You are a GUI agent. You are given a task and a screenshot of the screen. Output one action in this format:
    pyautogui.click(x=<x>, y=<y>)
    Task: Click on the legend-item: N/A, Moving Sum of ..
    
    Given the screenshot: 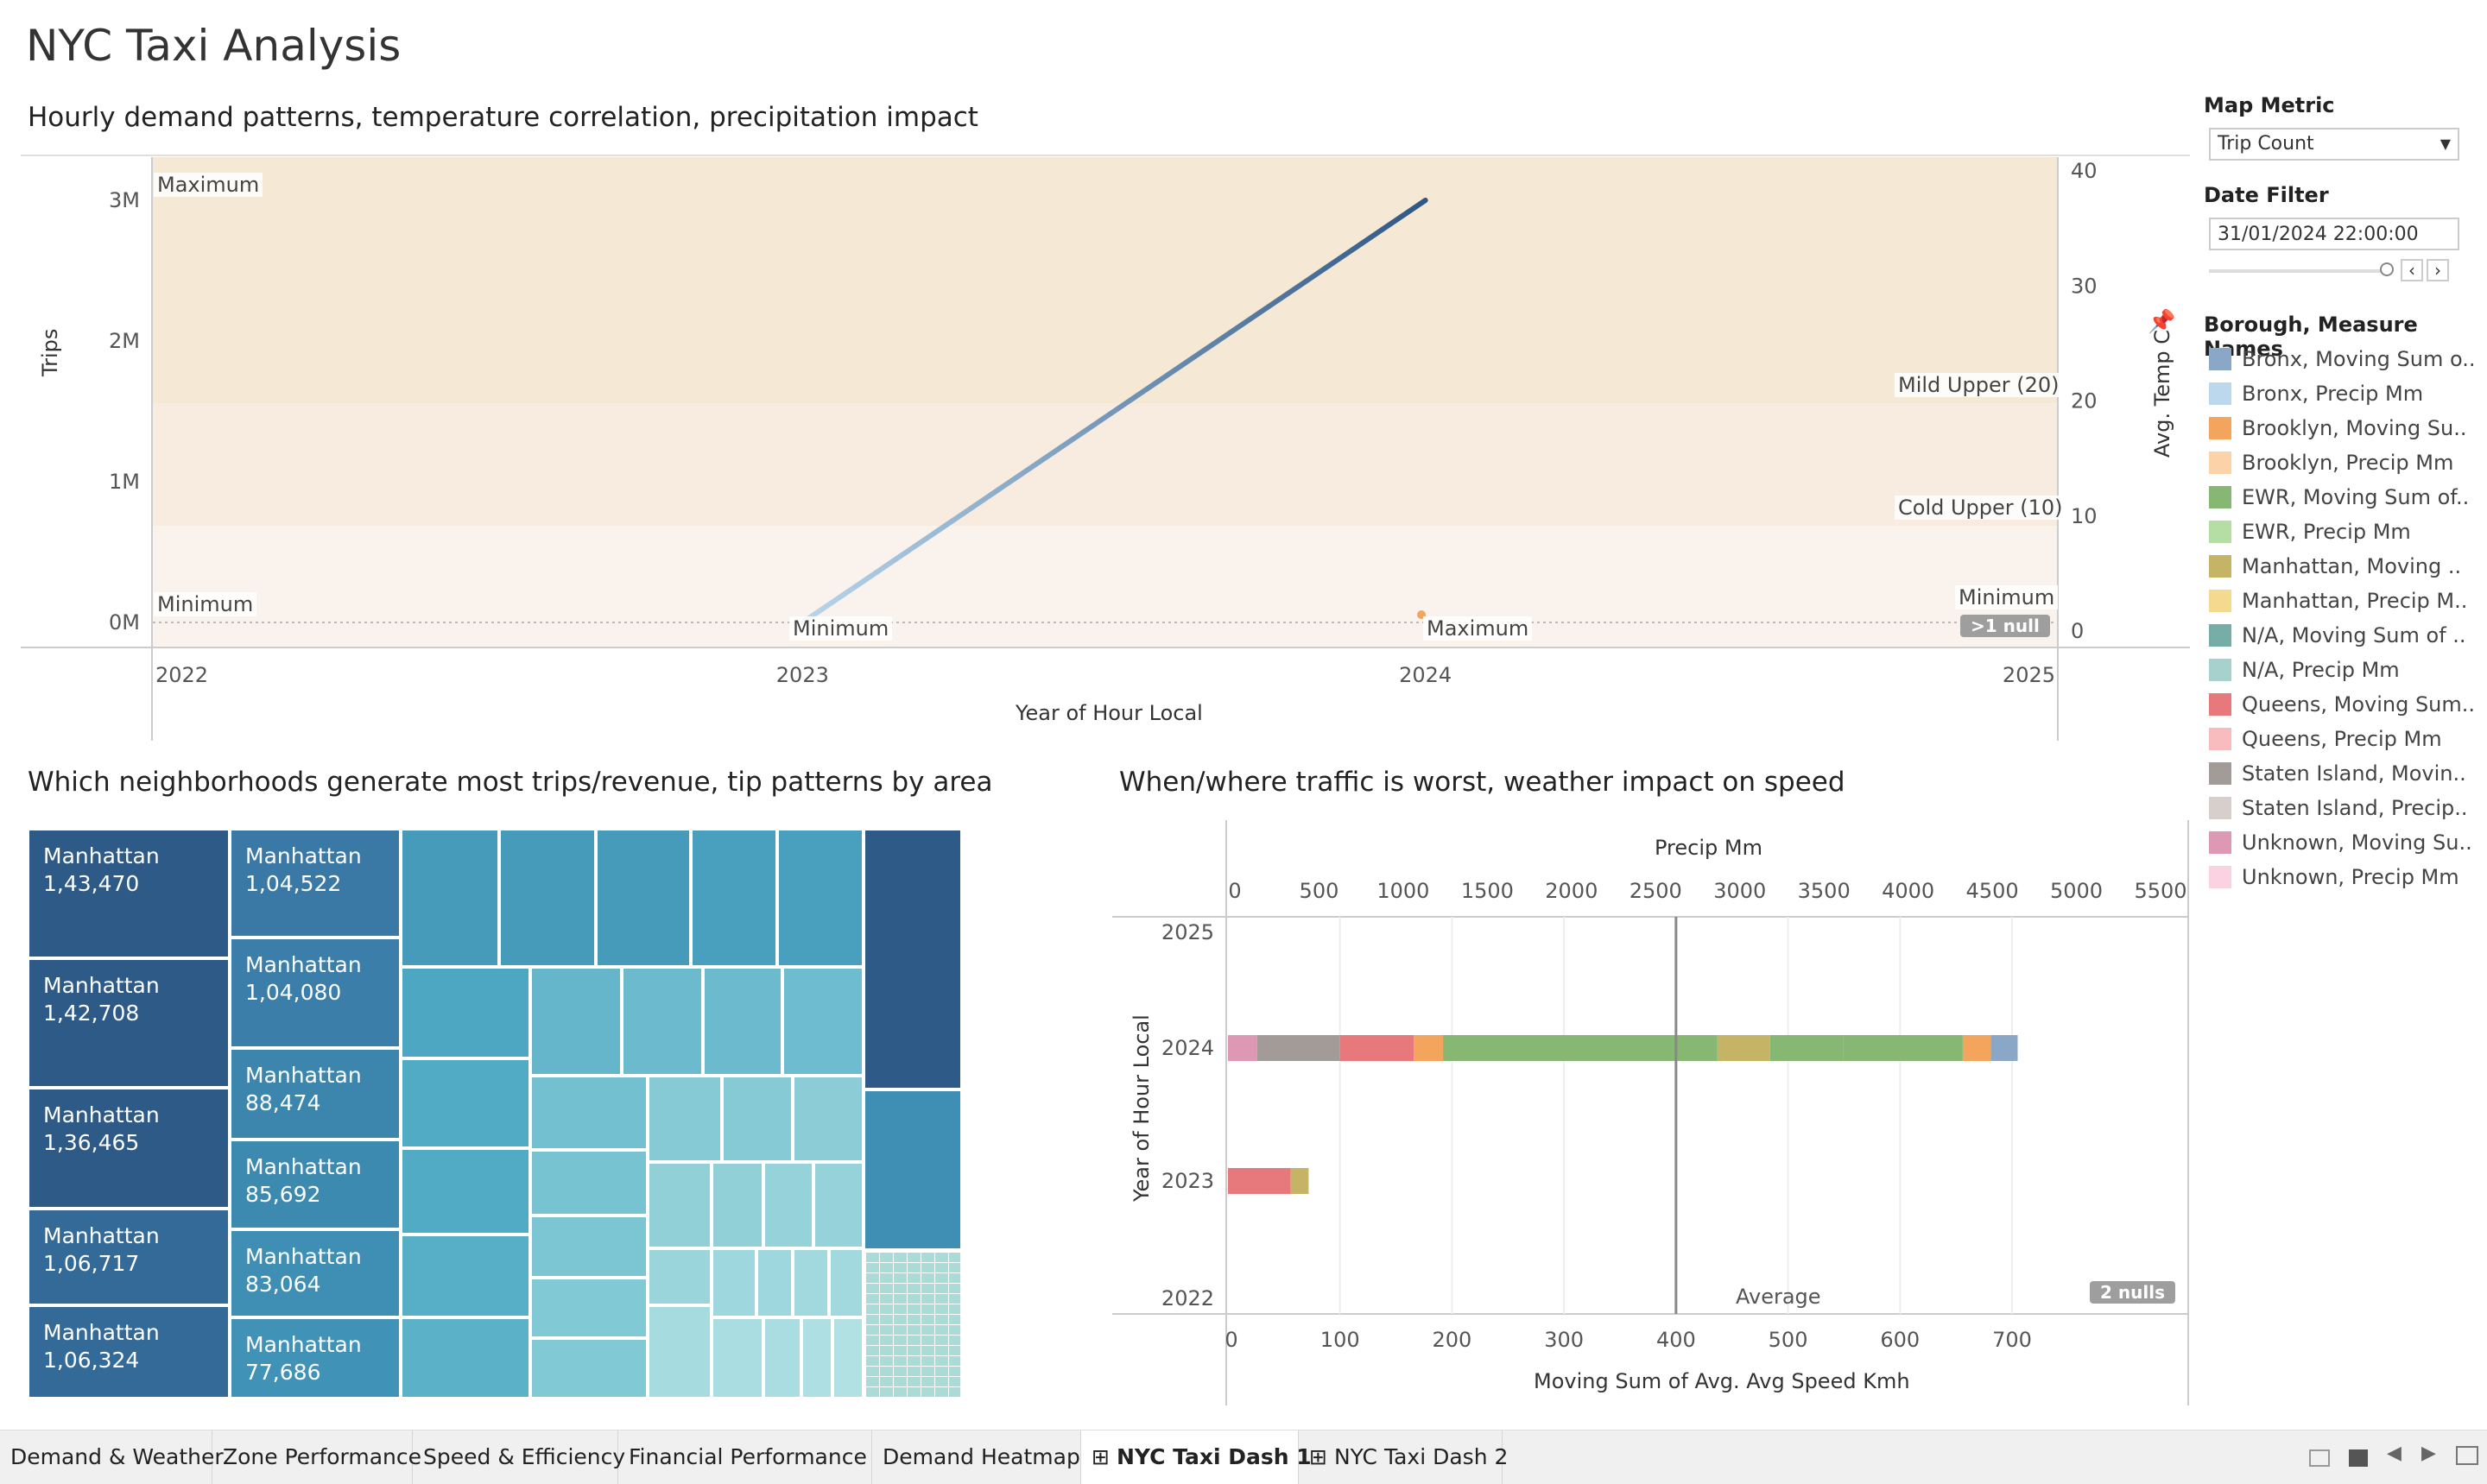 What is the action you would take?
    pyautogui.click(x=2345, y=635)
    